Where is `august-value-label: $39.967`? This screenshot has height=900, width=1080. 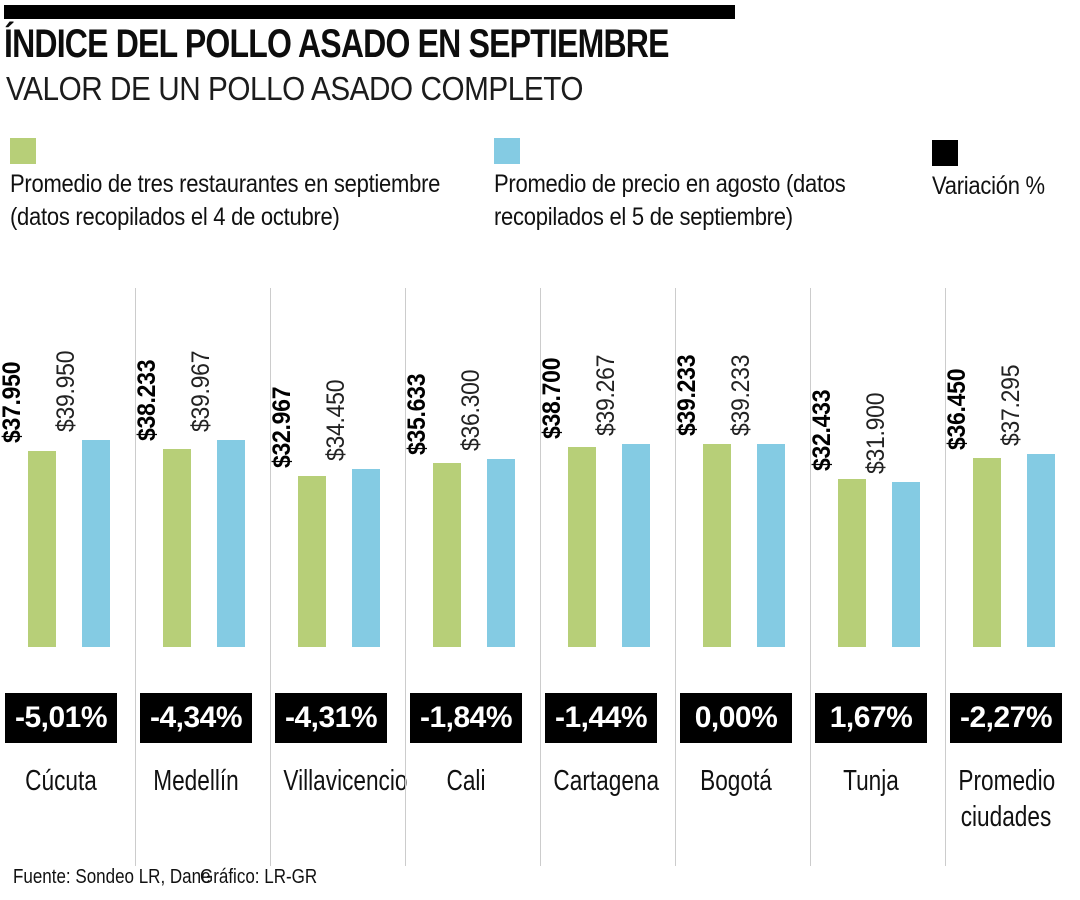 august-value-label: $39.967 is located at coordinates (201, 391).